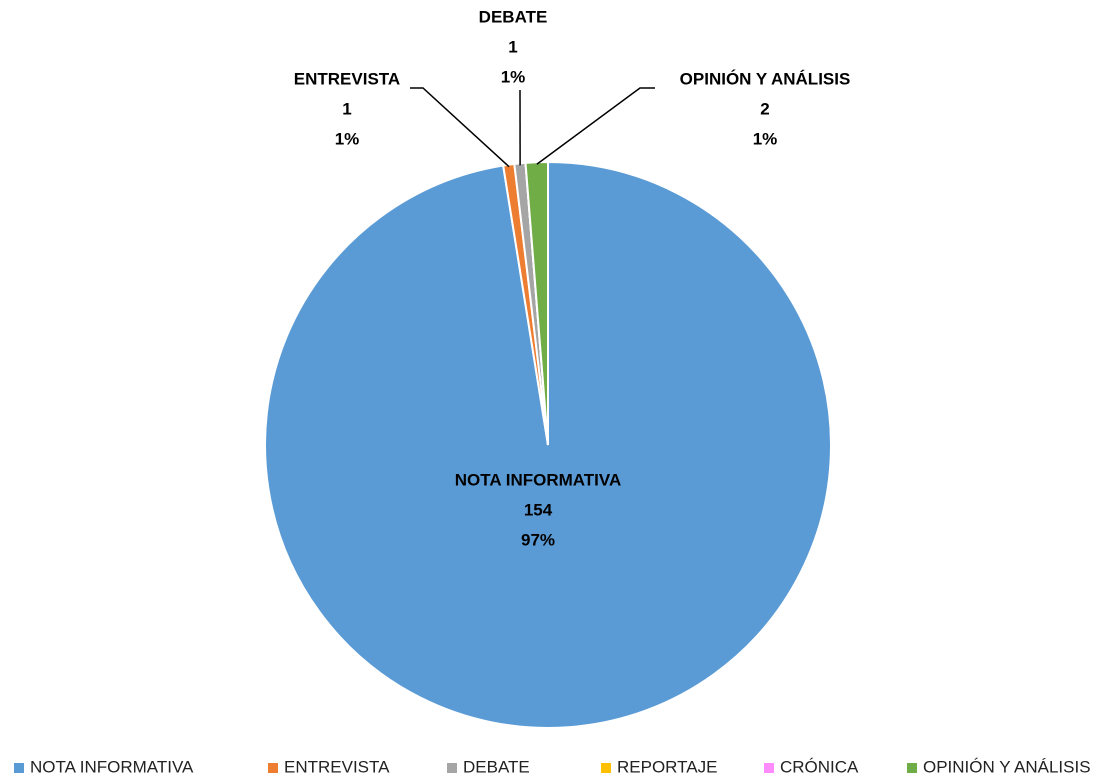 Image resolution: width=1099 pixels, height=778 pixels. I want to click on legend-label: DEBATE, so click(496, 766).